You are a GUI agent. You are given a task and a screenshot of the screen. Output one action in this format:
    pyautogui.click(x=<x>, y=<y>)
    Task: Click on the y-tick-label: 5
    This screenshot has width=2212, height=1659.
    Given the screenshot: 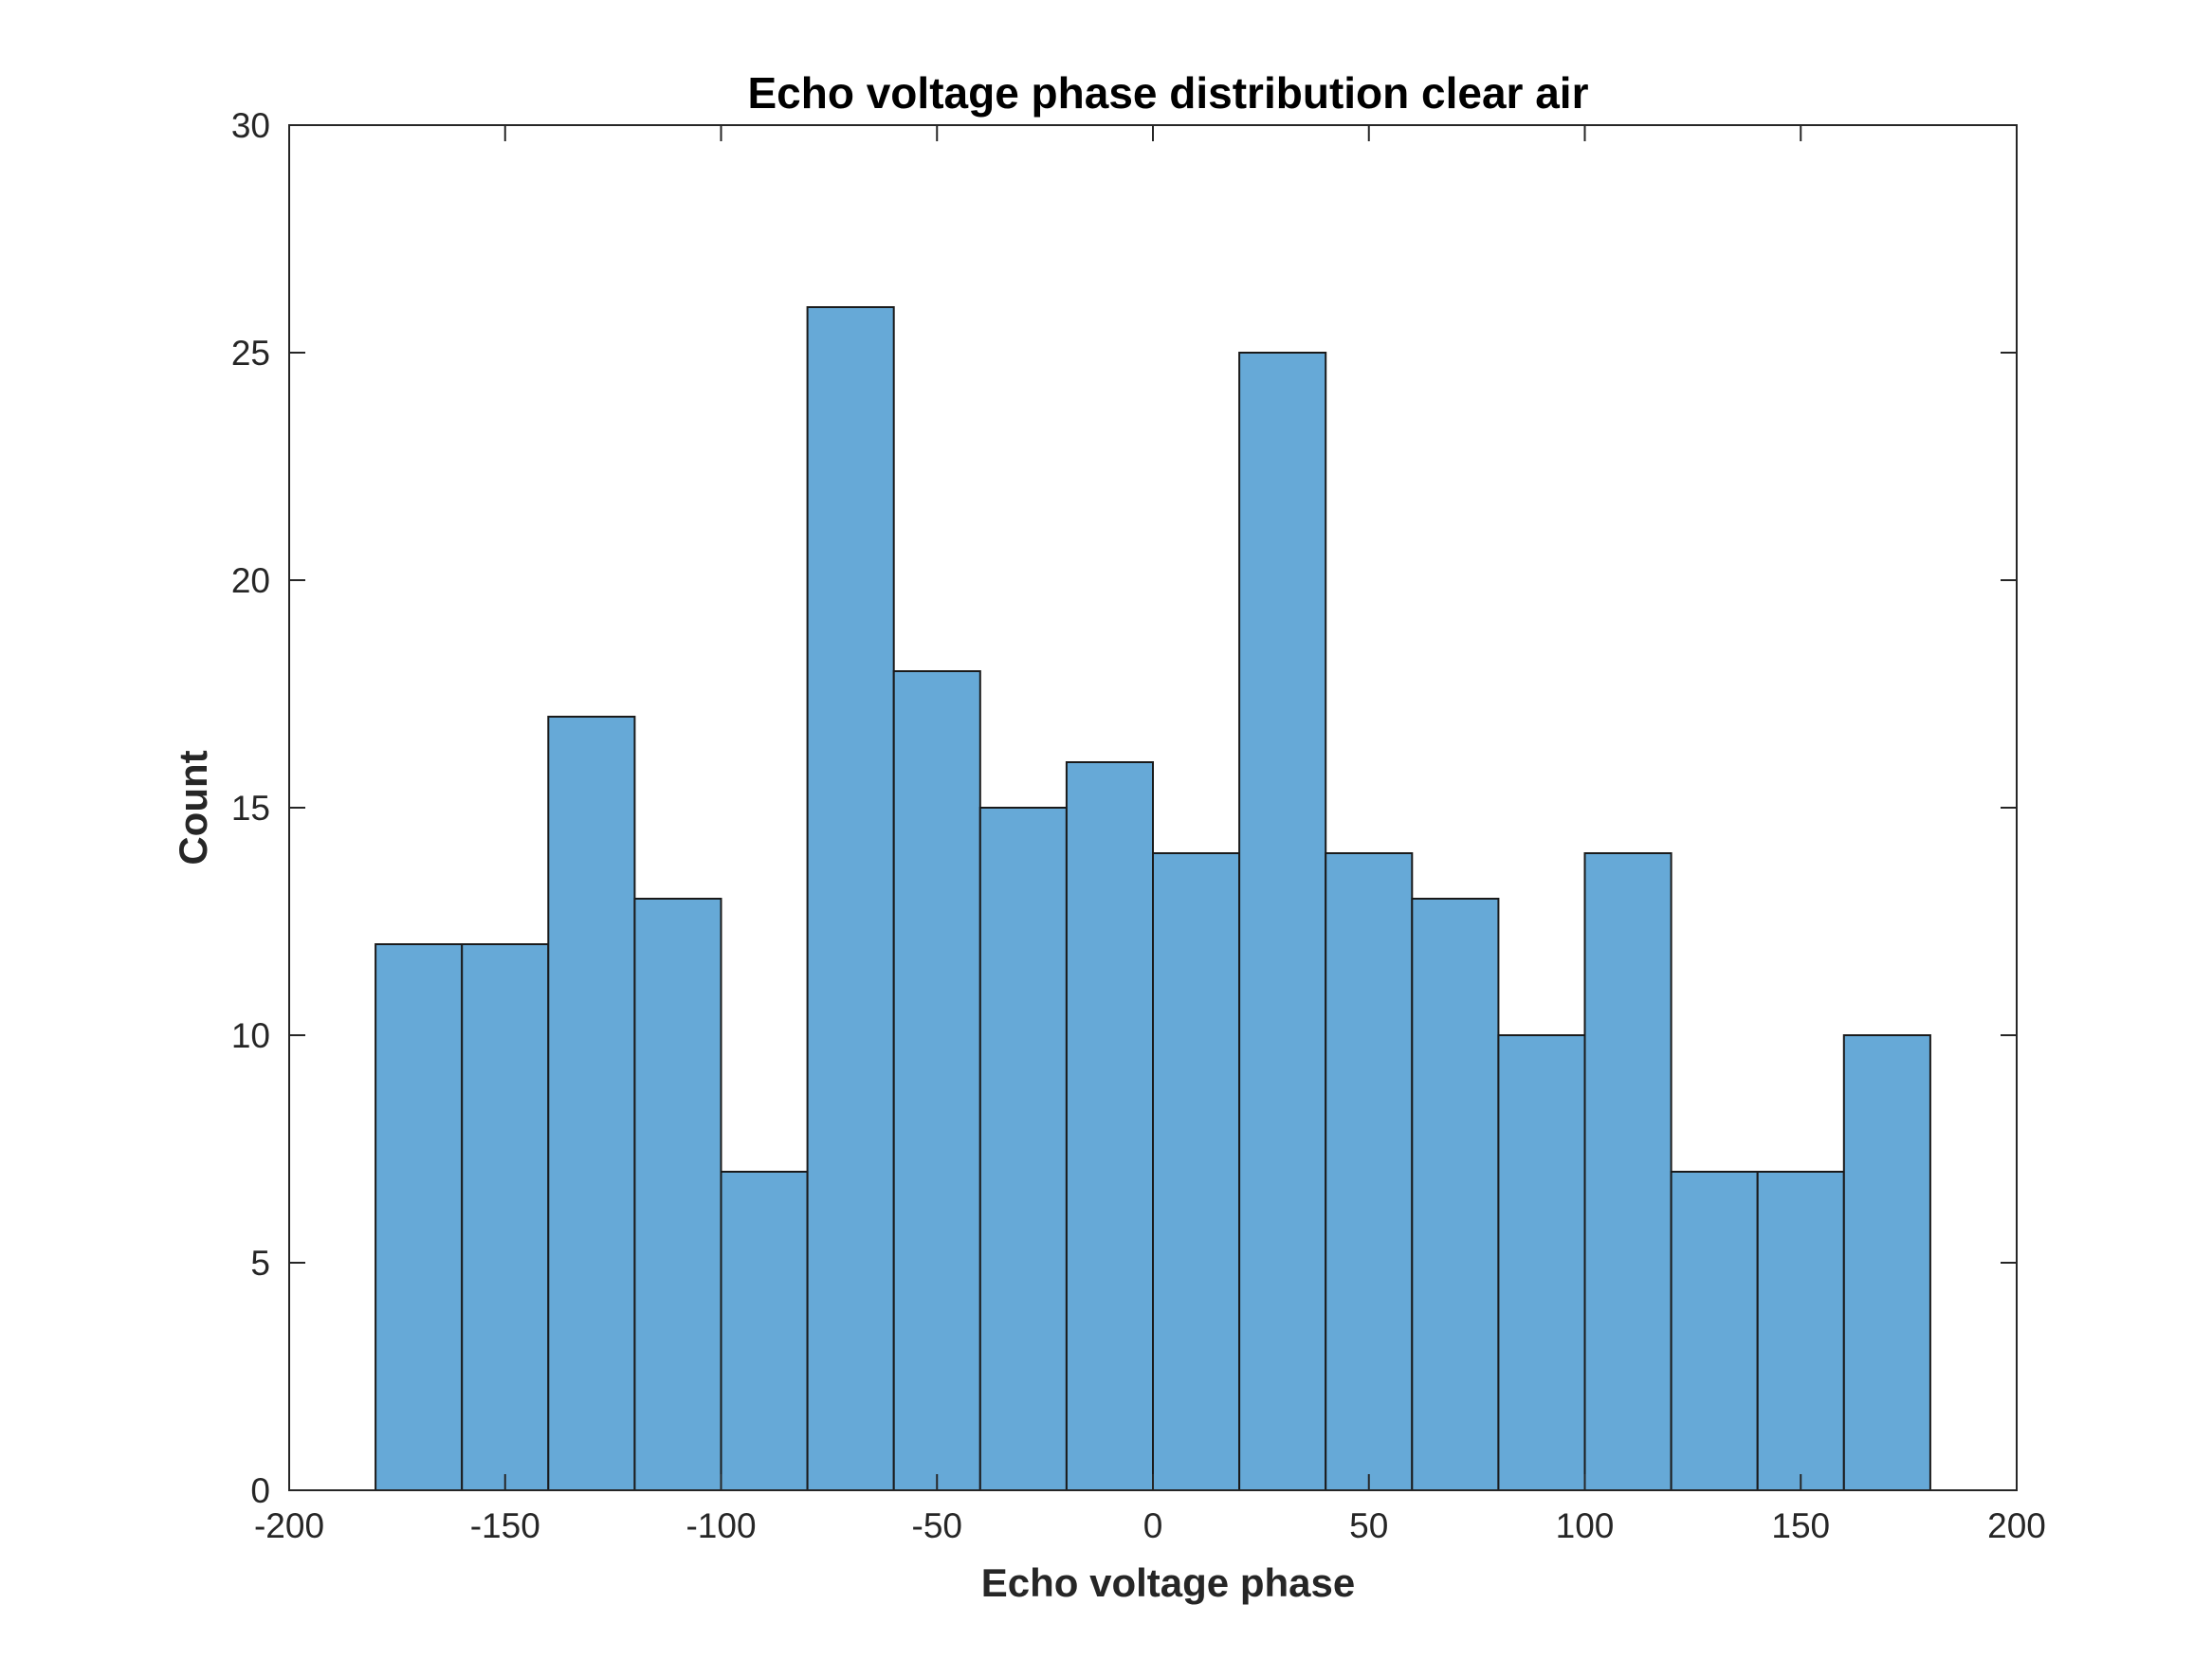 What is the action you would take?
    pyautogui.click(x=260, y=1263)
    